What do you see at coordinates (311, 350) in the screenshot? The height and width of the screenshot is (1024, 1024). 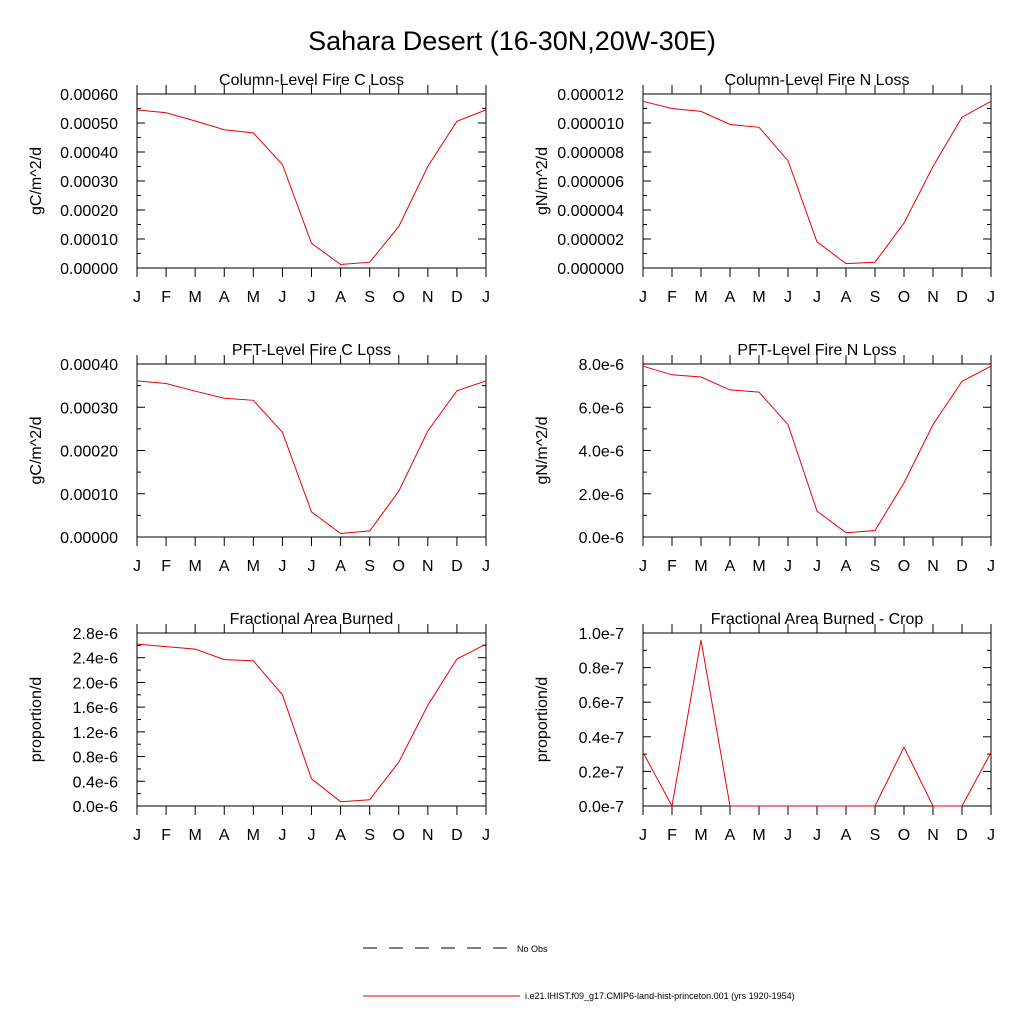 I see `chart-title: PFT-Level Fire C Loss` at bounding box center [311, 350].